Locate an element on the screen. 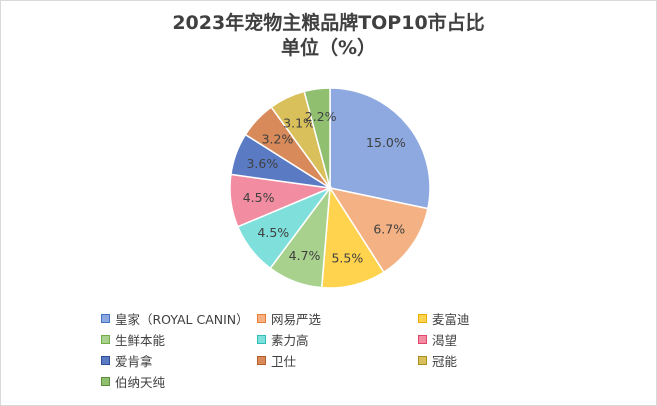  legend-label: 皇家（ROYAL CANIN） is located at coordinates (182, 319).